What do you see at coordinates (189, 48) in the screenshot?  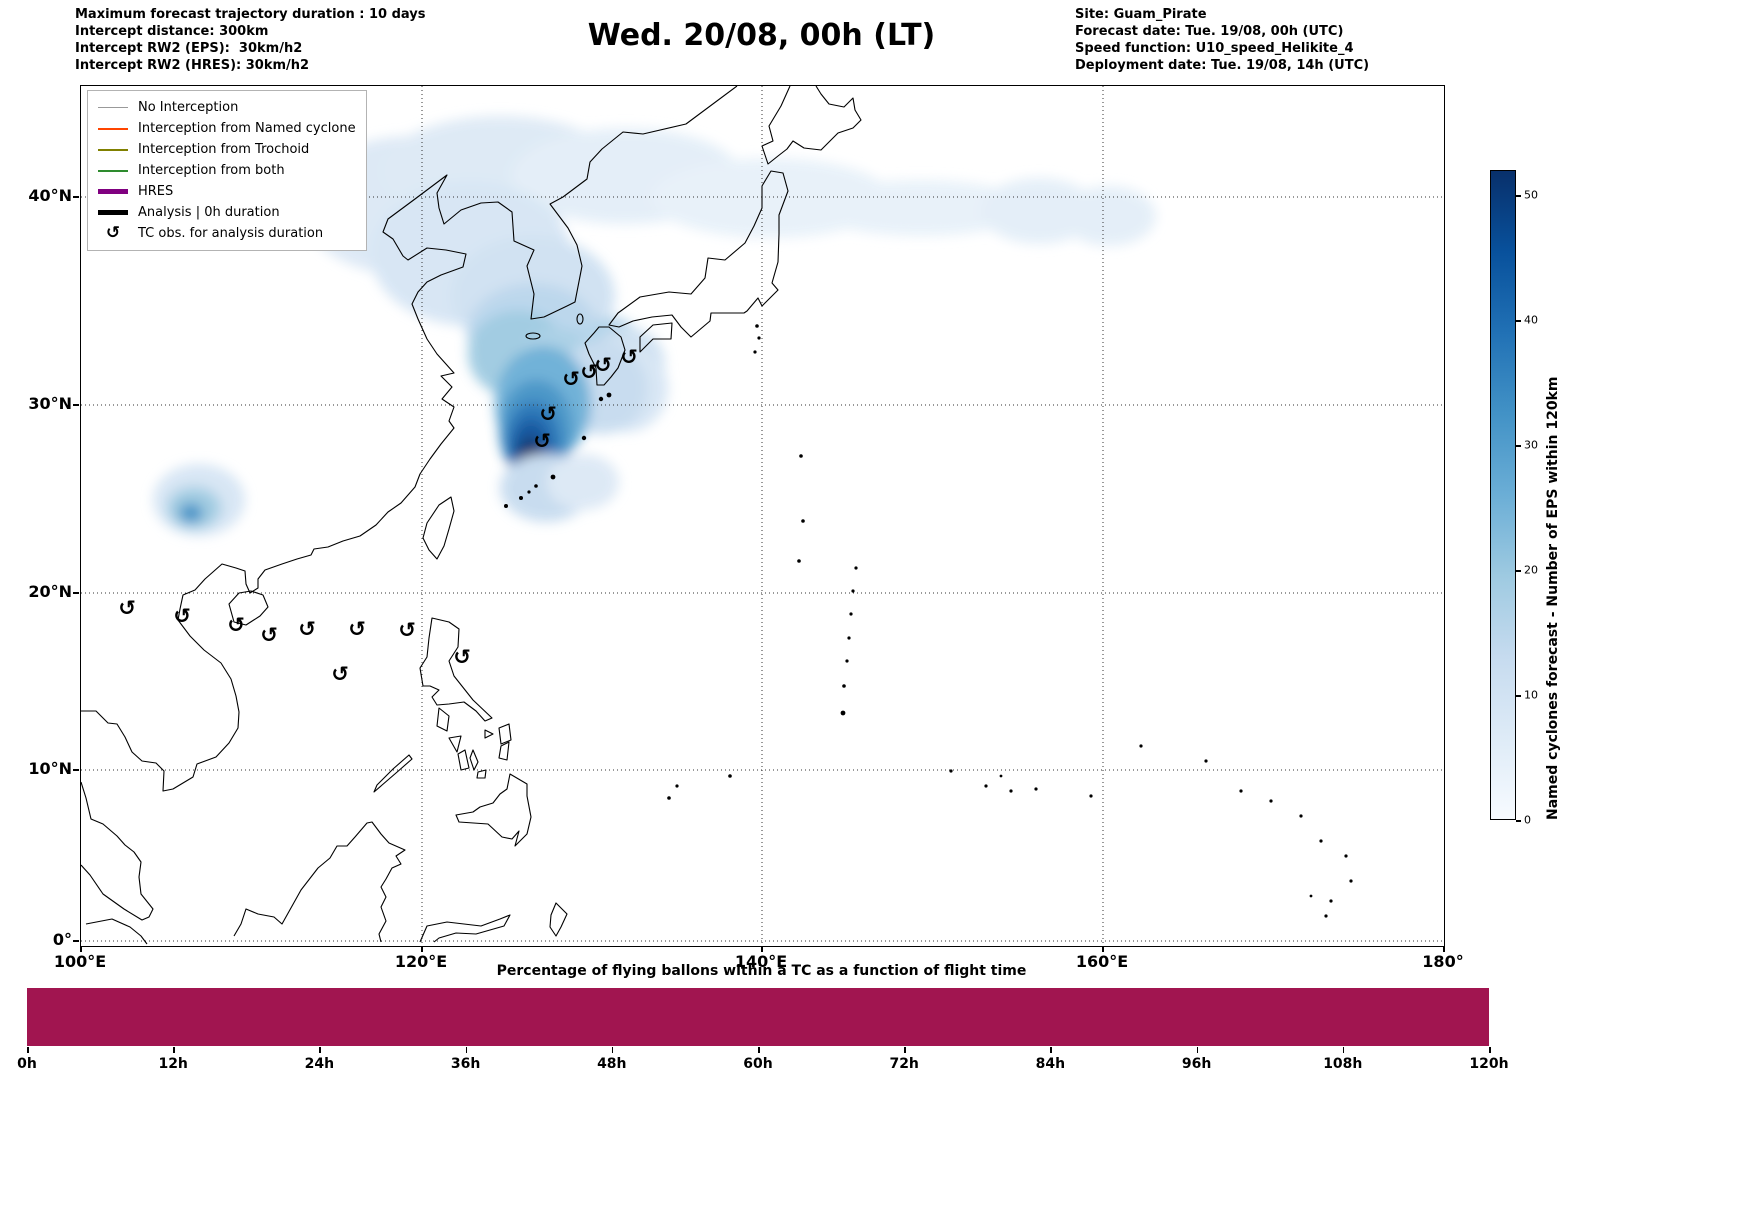 I see `intercept-rw2-eps-text: Intercept RW2 (EPS): 30km/h2` at bounding box center [189, 48].